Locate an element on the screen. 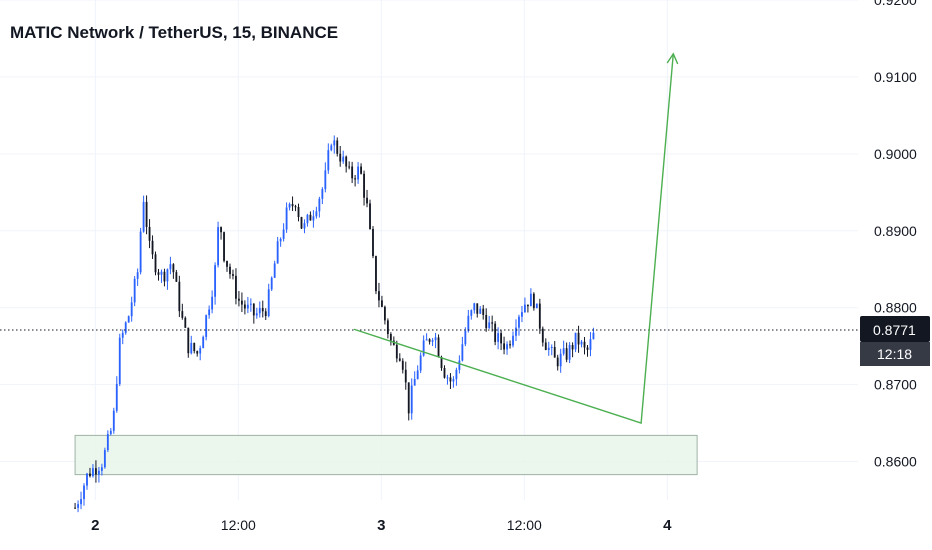 The width and height of the screenshot is (932, 550). projection-arrowhead is located at coordinates (672, 58).